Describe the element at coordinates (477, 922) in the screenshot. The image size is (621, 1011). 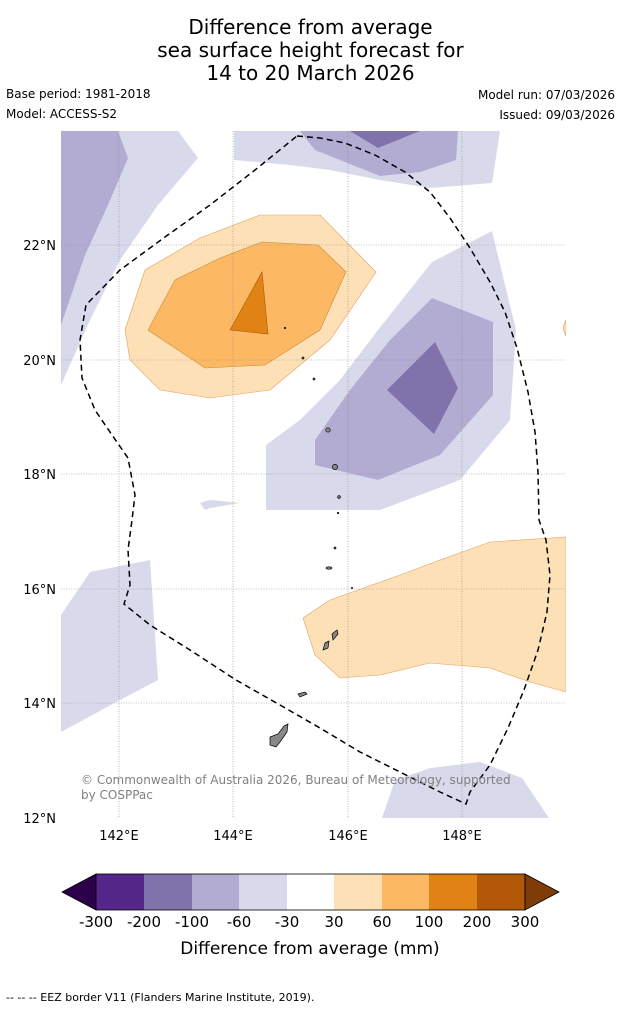
I see `legend-tick: 200` at that location.